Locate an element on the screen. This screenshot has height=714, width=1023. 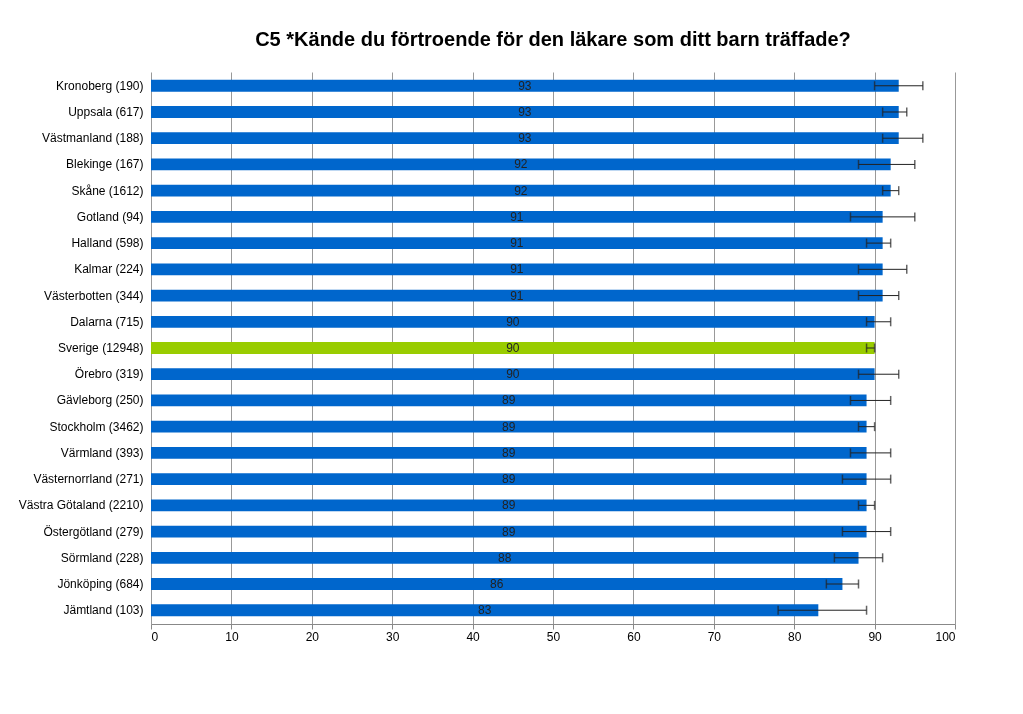
data-label: 83 is located at coordinates (484, 610).